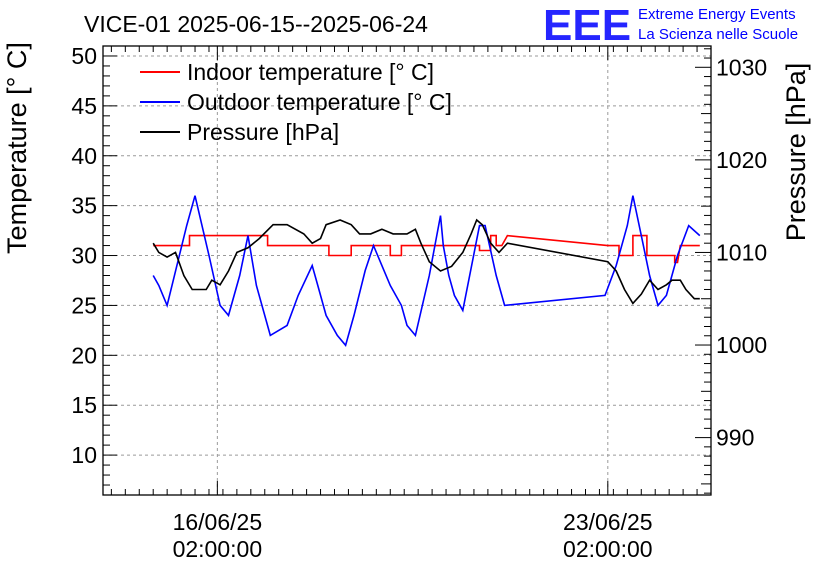 Image resolution: width=836 pixels, height=572 pixels. I want to click on y2-tick-label: 990, so click(735, 438).